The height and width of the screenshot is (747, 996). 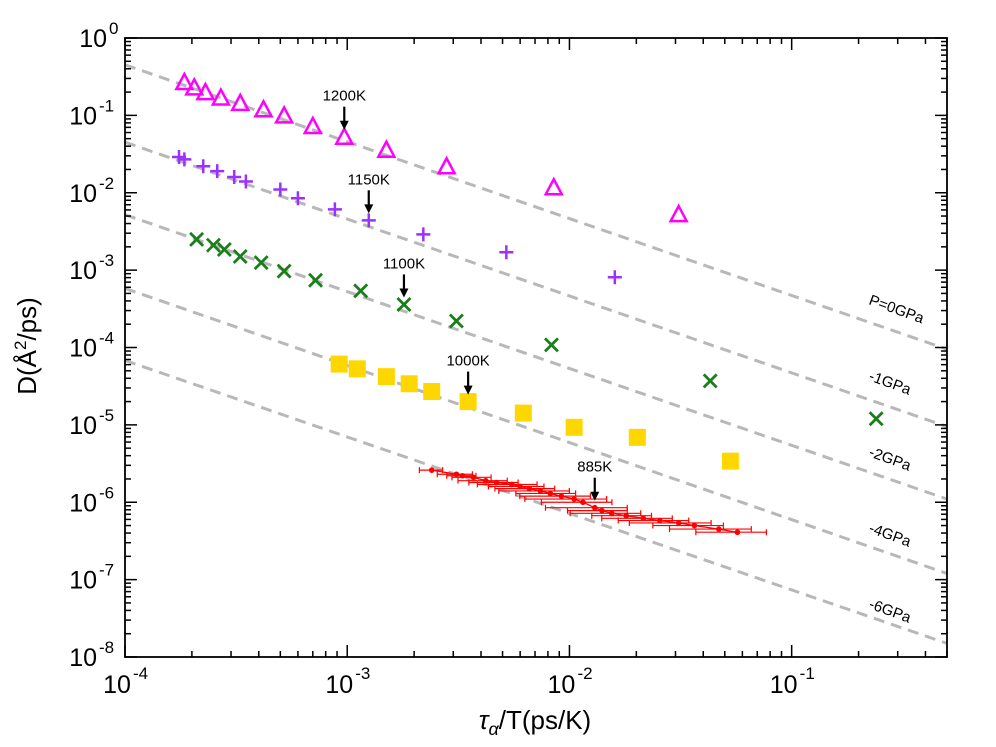 I want to click on y-tick-exp-3: -3, so click(x=106, y=260).